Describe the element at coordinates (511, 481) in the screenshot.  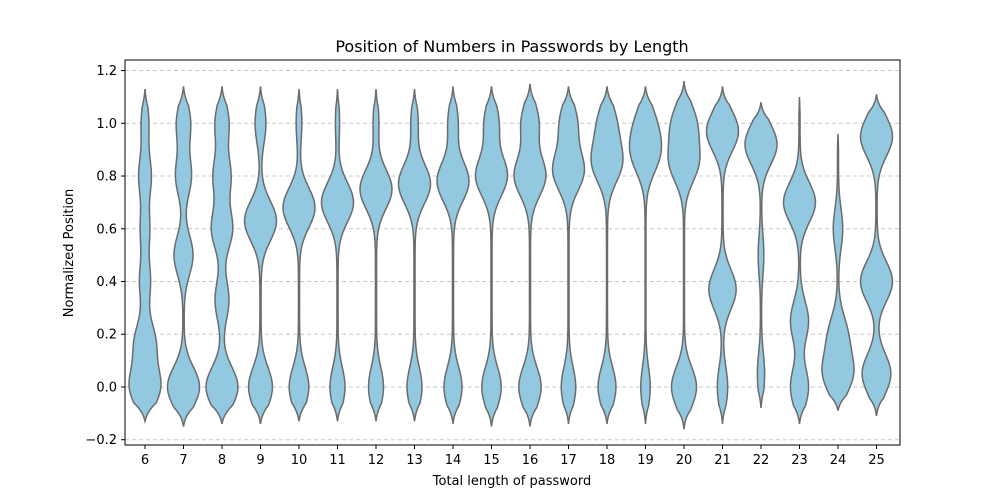
I see `x-axis-label: Total length of password` at that location.